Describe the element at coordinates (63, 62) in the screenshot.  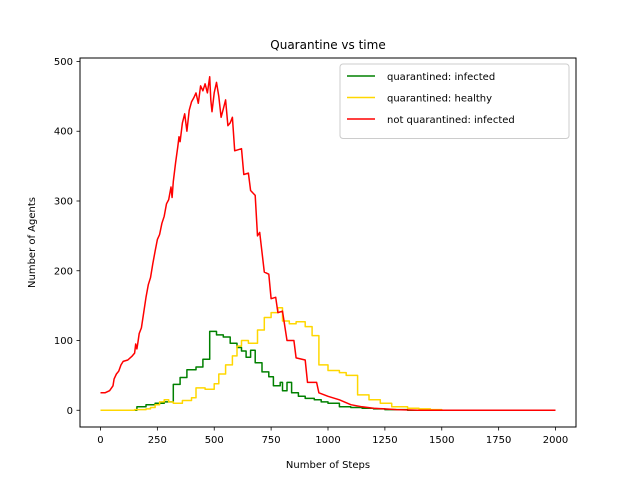
I see `y-tick-label: 500` at that location.